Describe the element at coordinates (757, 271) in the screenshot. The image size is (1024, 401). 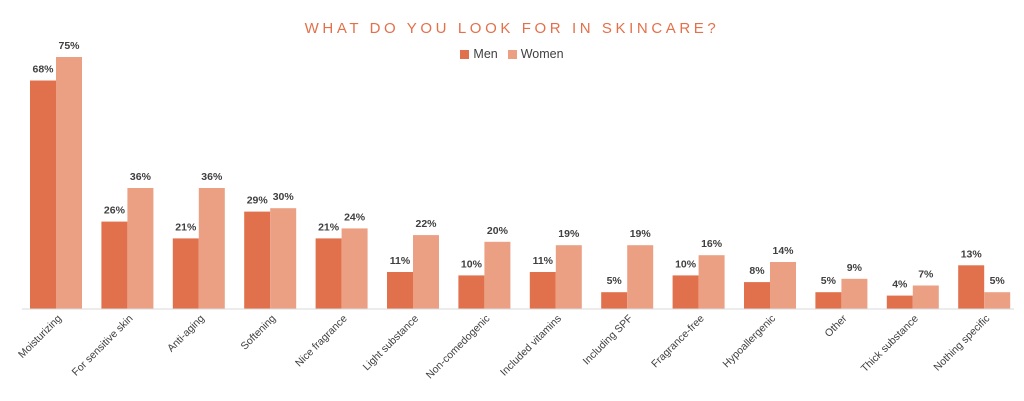
I see `data-label-men-10: 8%` at that location.